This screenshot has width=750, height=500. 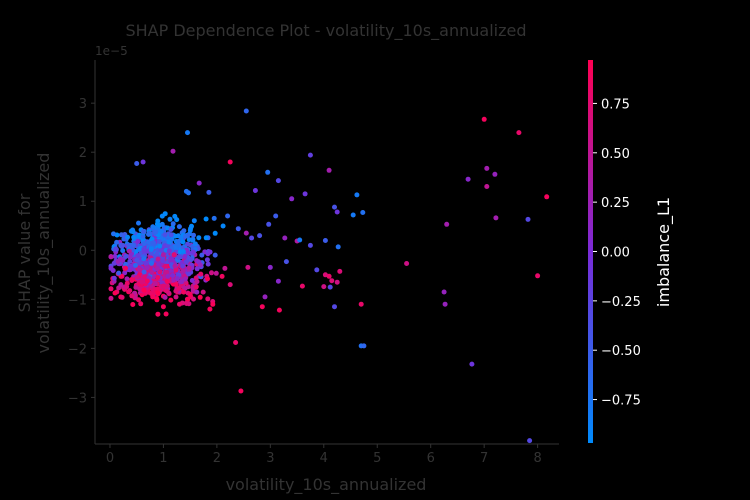 I want to click on colorbar-label: imbalance_L1, so click(x=664, y=252).